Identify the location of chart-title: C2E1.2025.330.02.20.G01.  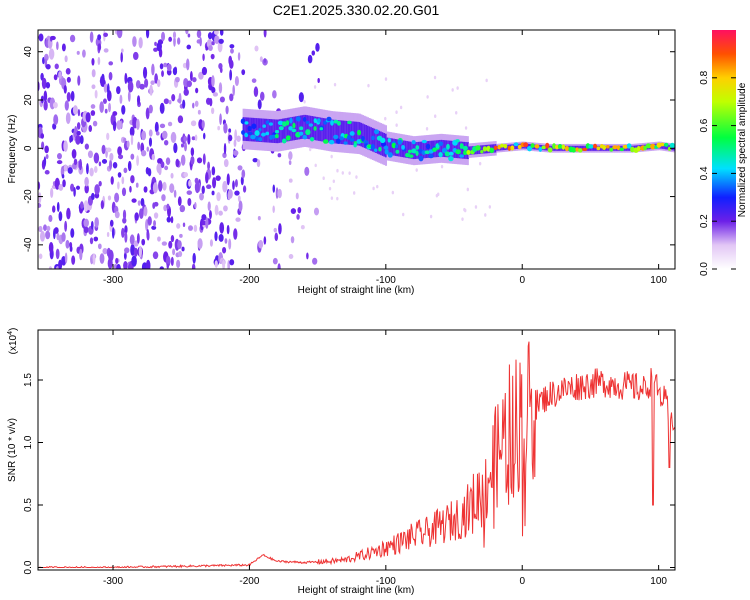
(356, 10).